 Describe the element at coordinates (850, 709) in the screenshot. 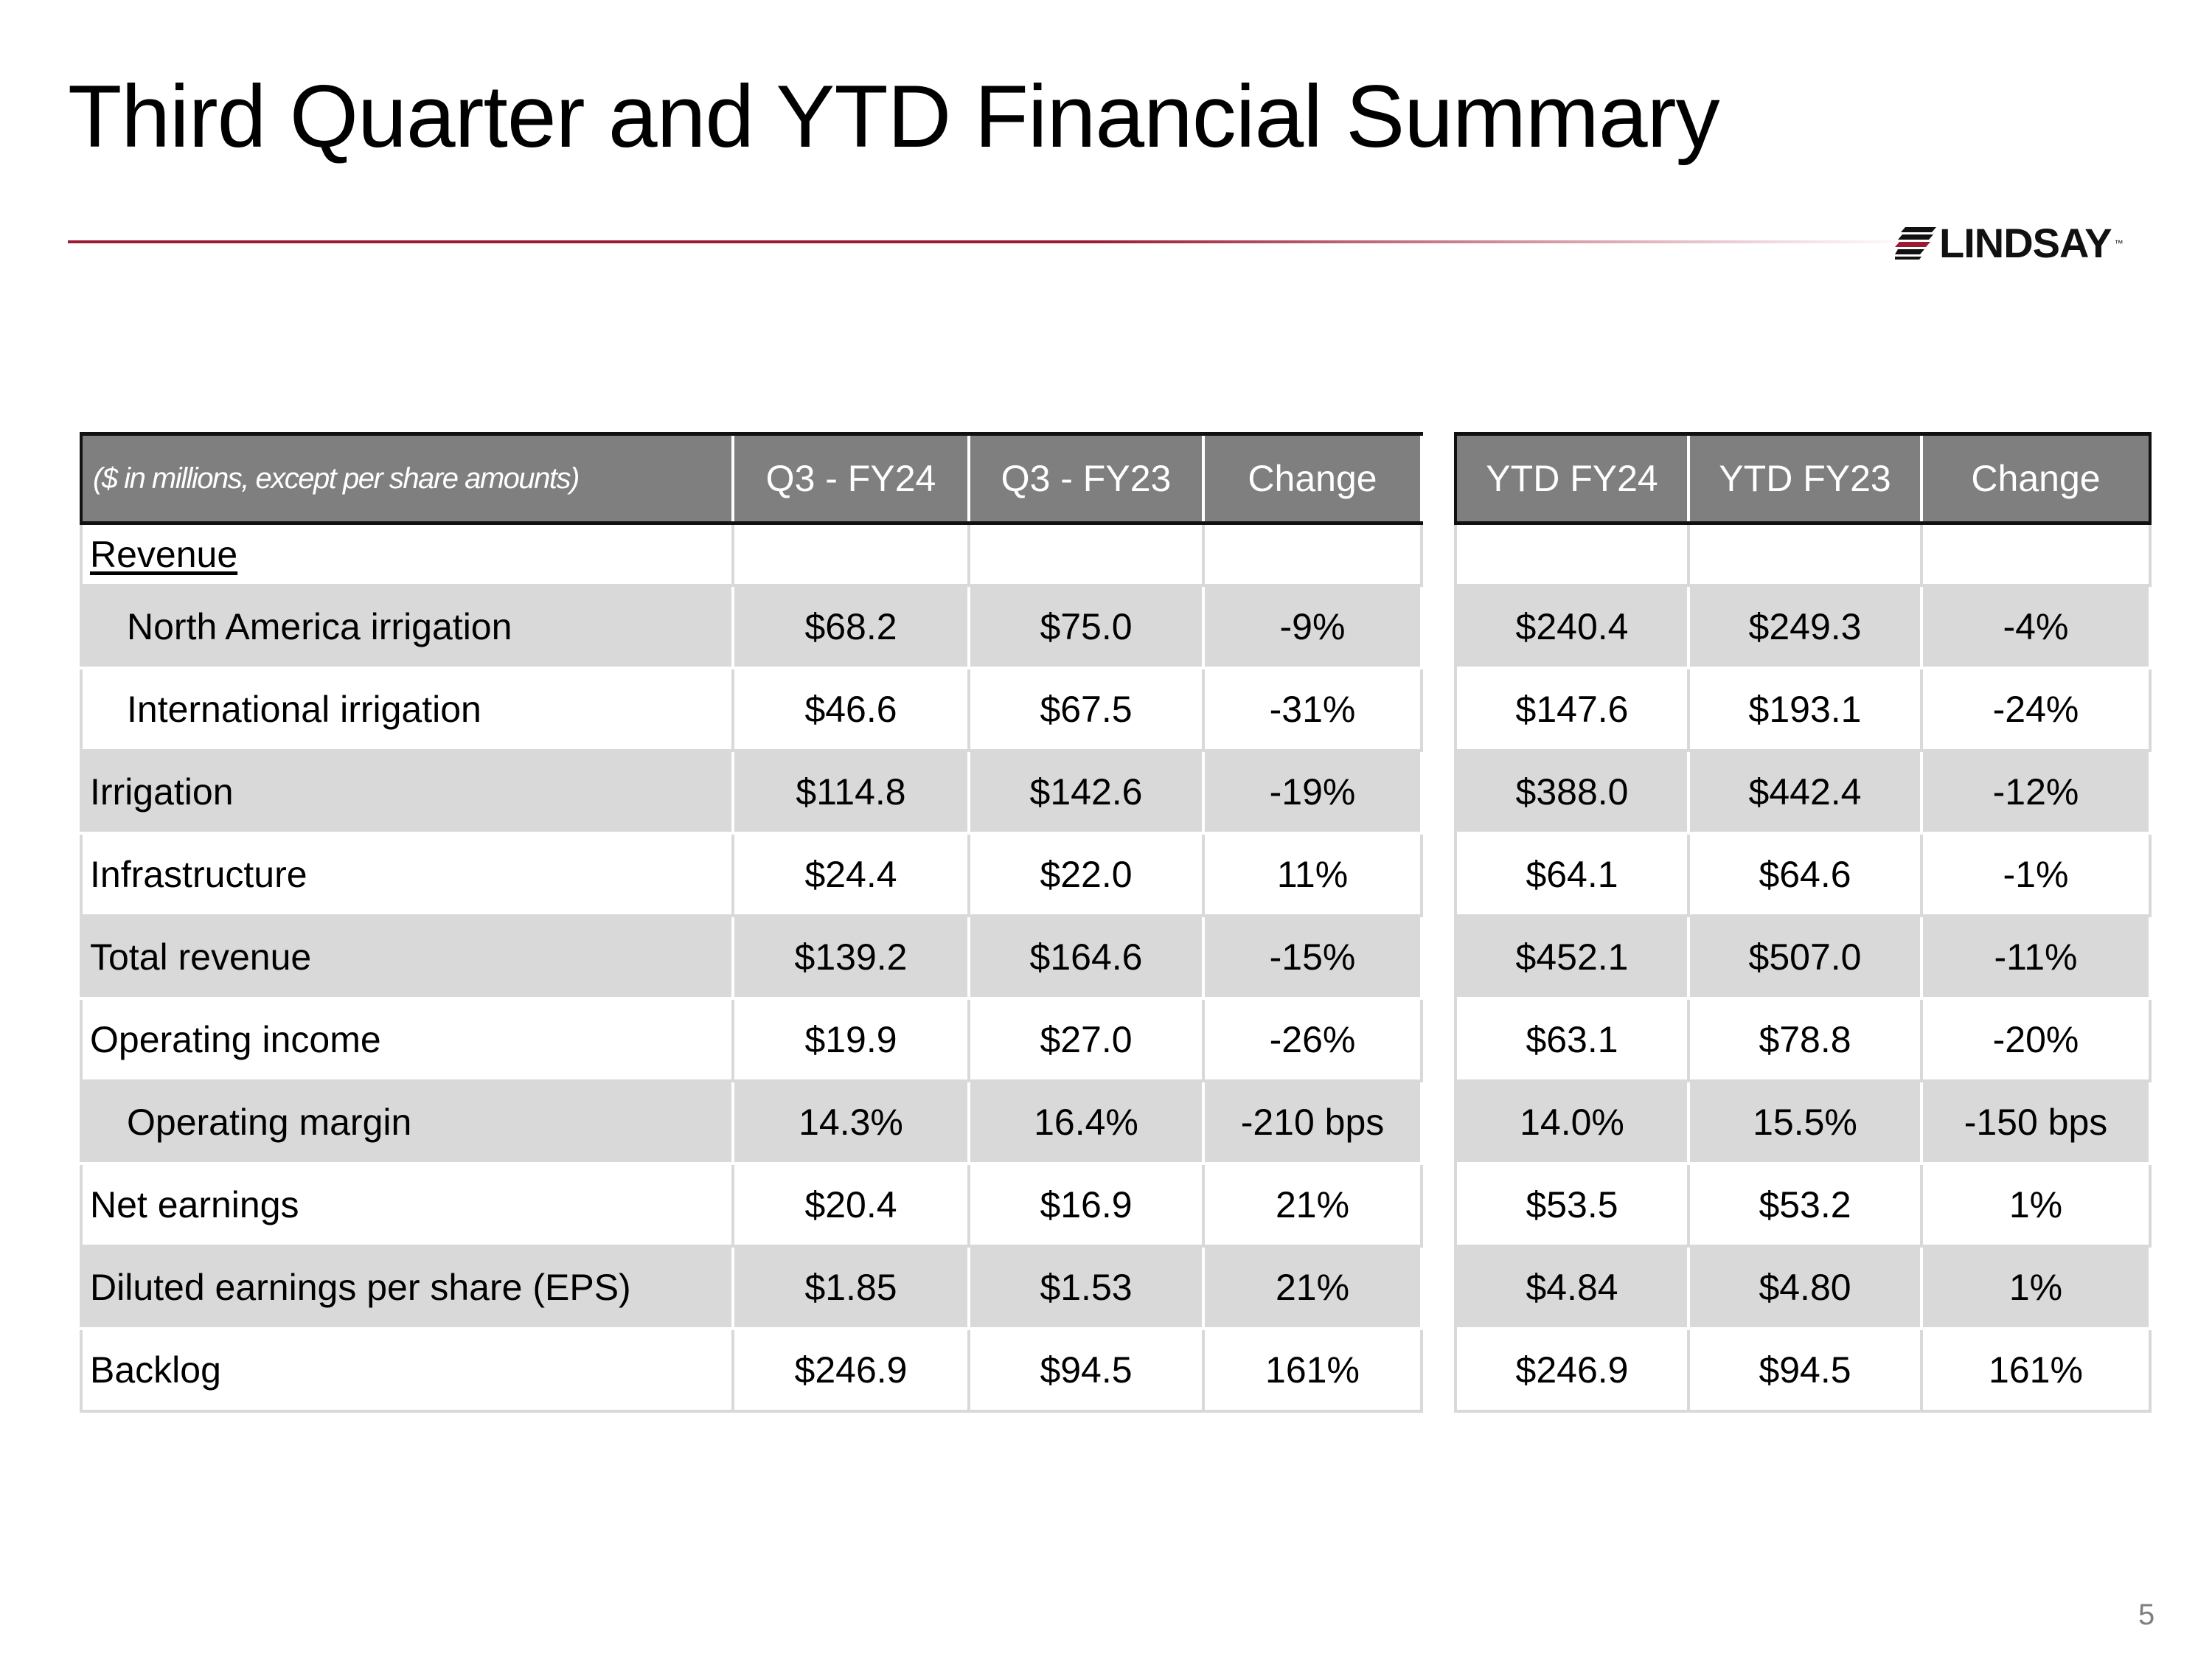

I see `cell-q3-fy24: $46.6` at that location.